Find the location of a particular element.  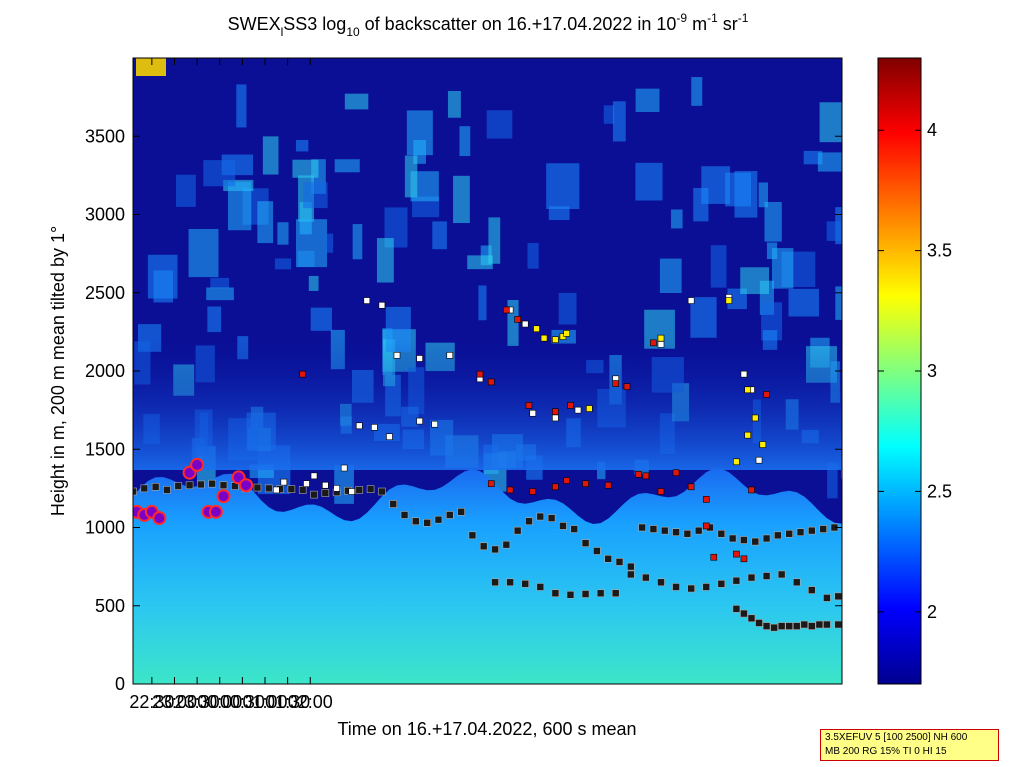

y-axis-label: Height in m, 200 m mean tilted by 1° is located at coordinates (58, 371).